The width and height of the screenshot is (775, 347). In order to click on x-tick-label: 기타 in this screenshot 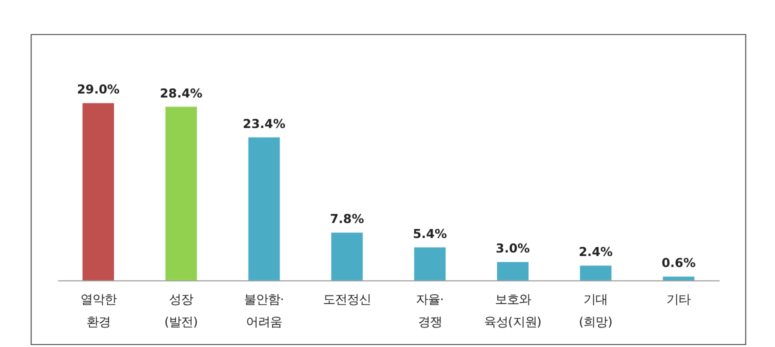, I will do `click(678, 299)`.